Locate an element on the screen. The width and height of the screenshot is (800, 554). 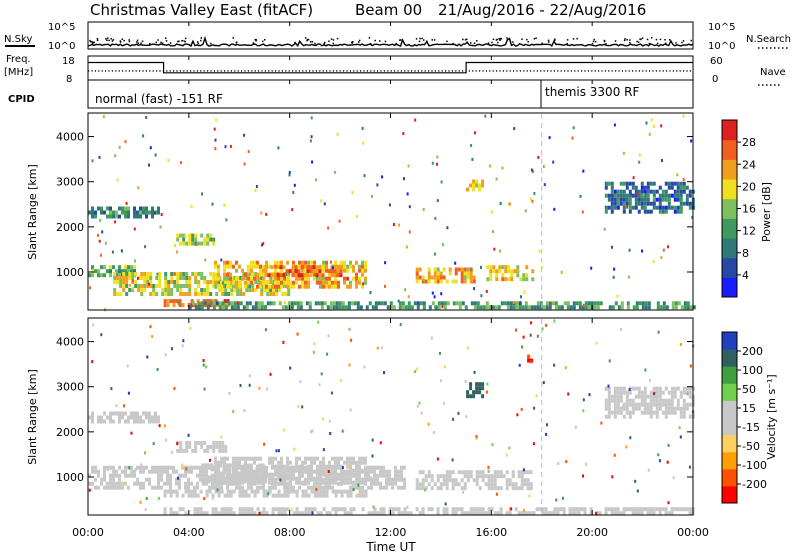
velocity-colorbar-segment is located at coordinates (729, 358).